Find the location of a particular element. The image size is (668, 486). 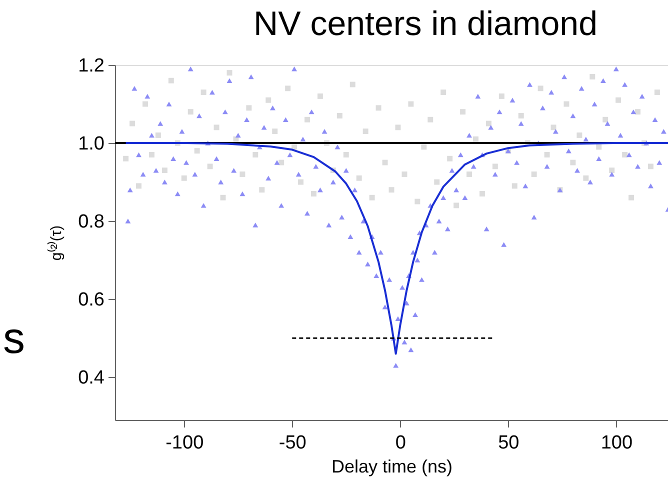

x-tick-label: 50 is located at coordinates (509, 443).